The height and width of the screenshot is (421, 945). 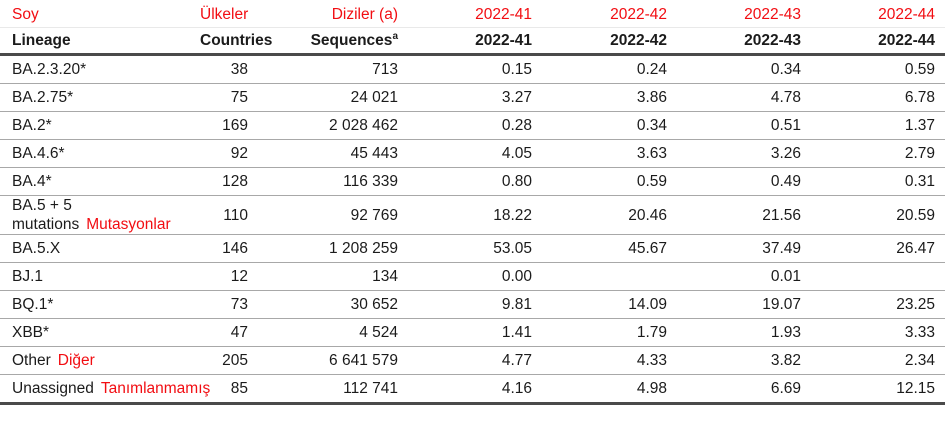 What do you see at coordinates (609, 15) in the screenshot?
I see `header-week-2-turkish: 2022-42` at bounding box center [609, 15].